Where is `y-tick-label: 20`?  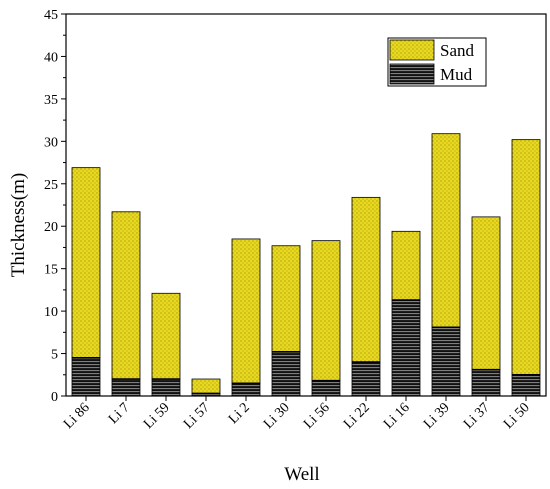 y-tick-label: 20 is located at coordinates (51, 227).